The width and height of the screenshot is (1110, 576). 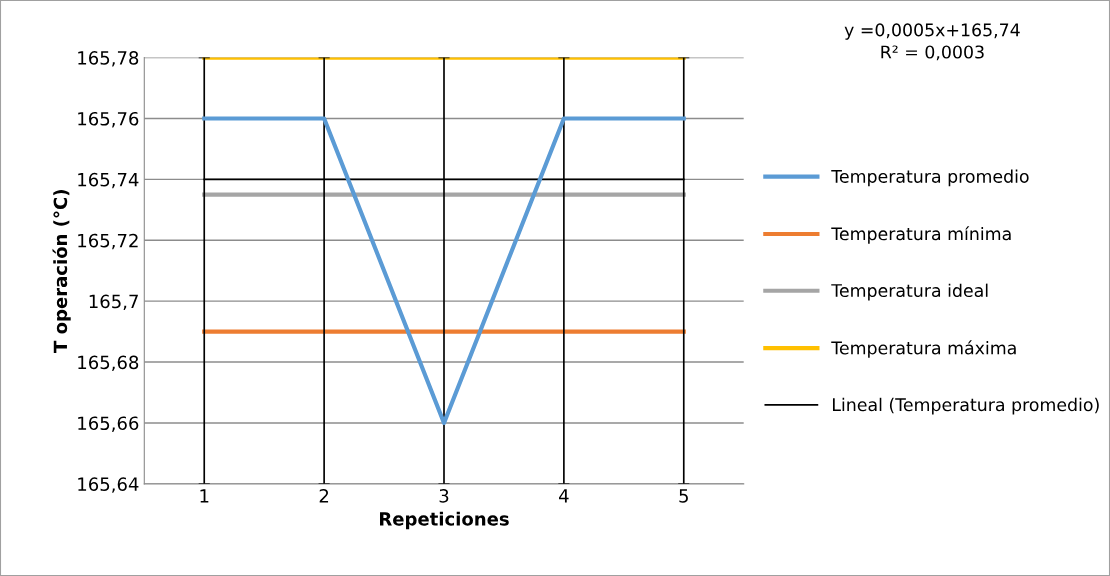 What do you see at coordinates (108, 59) in the screenshot?
I see `y-tick-label: 165,78` at bounding box center [108, 59].